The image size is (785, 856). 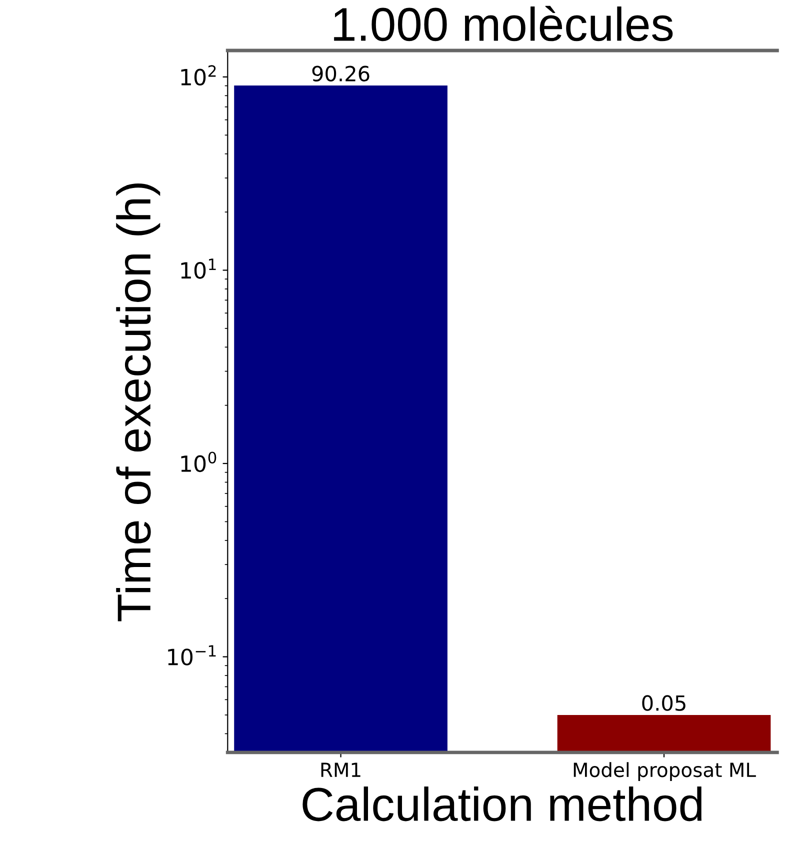 What do you see at coordinates (664, 703) in the screenshot?
I see `data-label: 0.05` at bounding box center [664, 703].